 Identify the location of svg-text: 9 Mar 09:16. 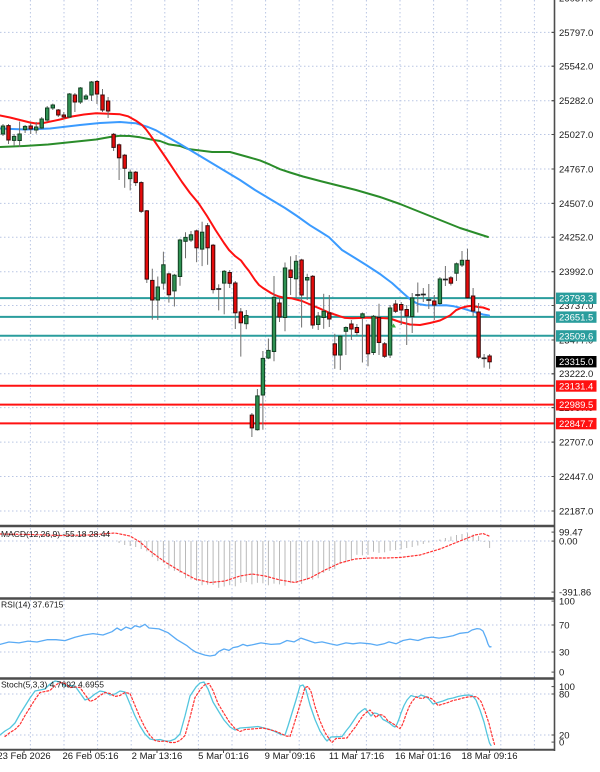
(290, 756).